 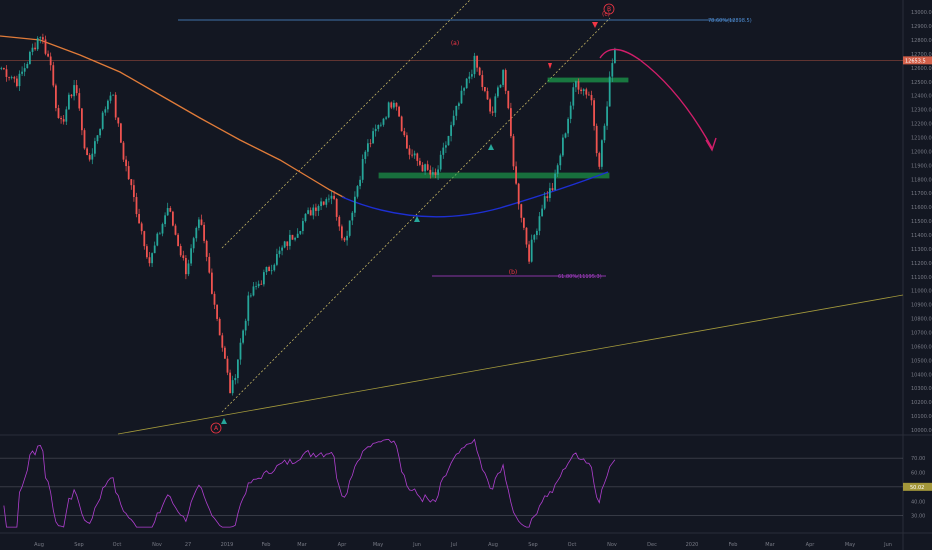 I want to click on price-tick-label: 12300.00, so click(x=921, y=111).